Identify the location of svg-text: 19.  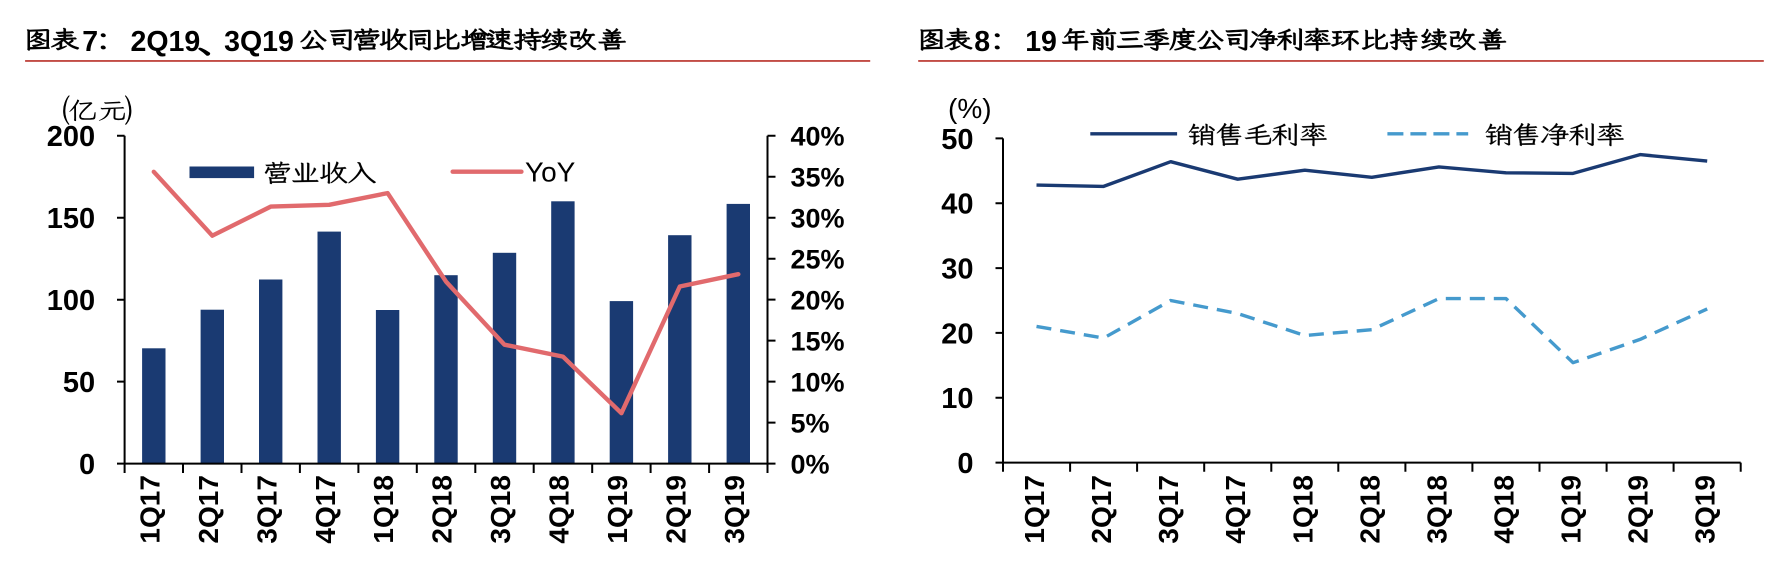
(1041, 42).